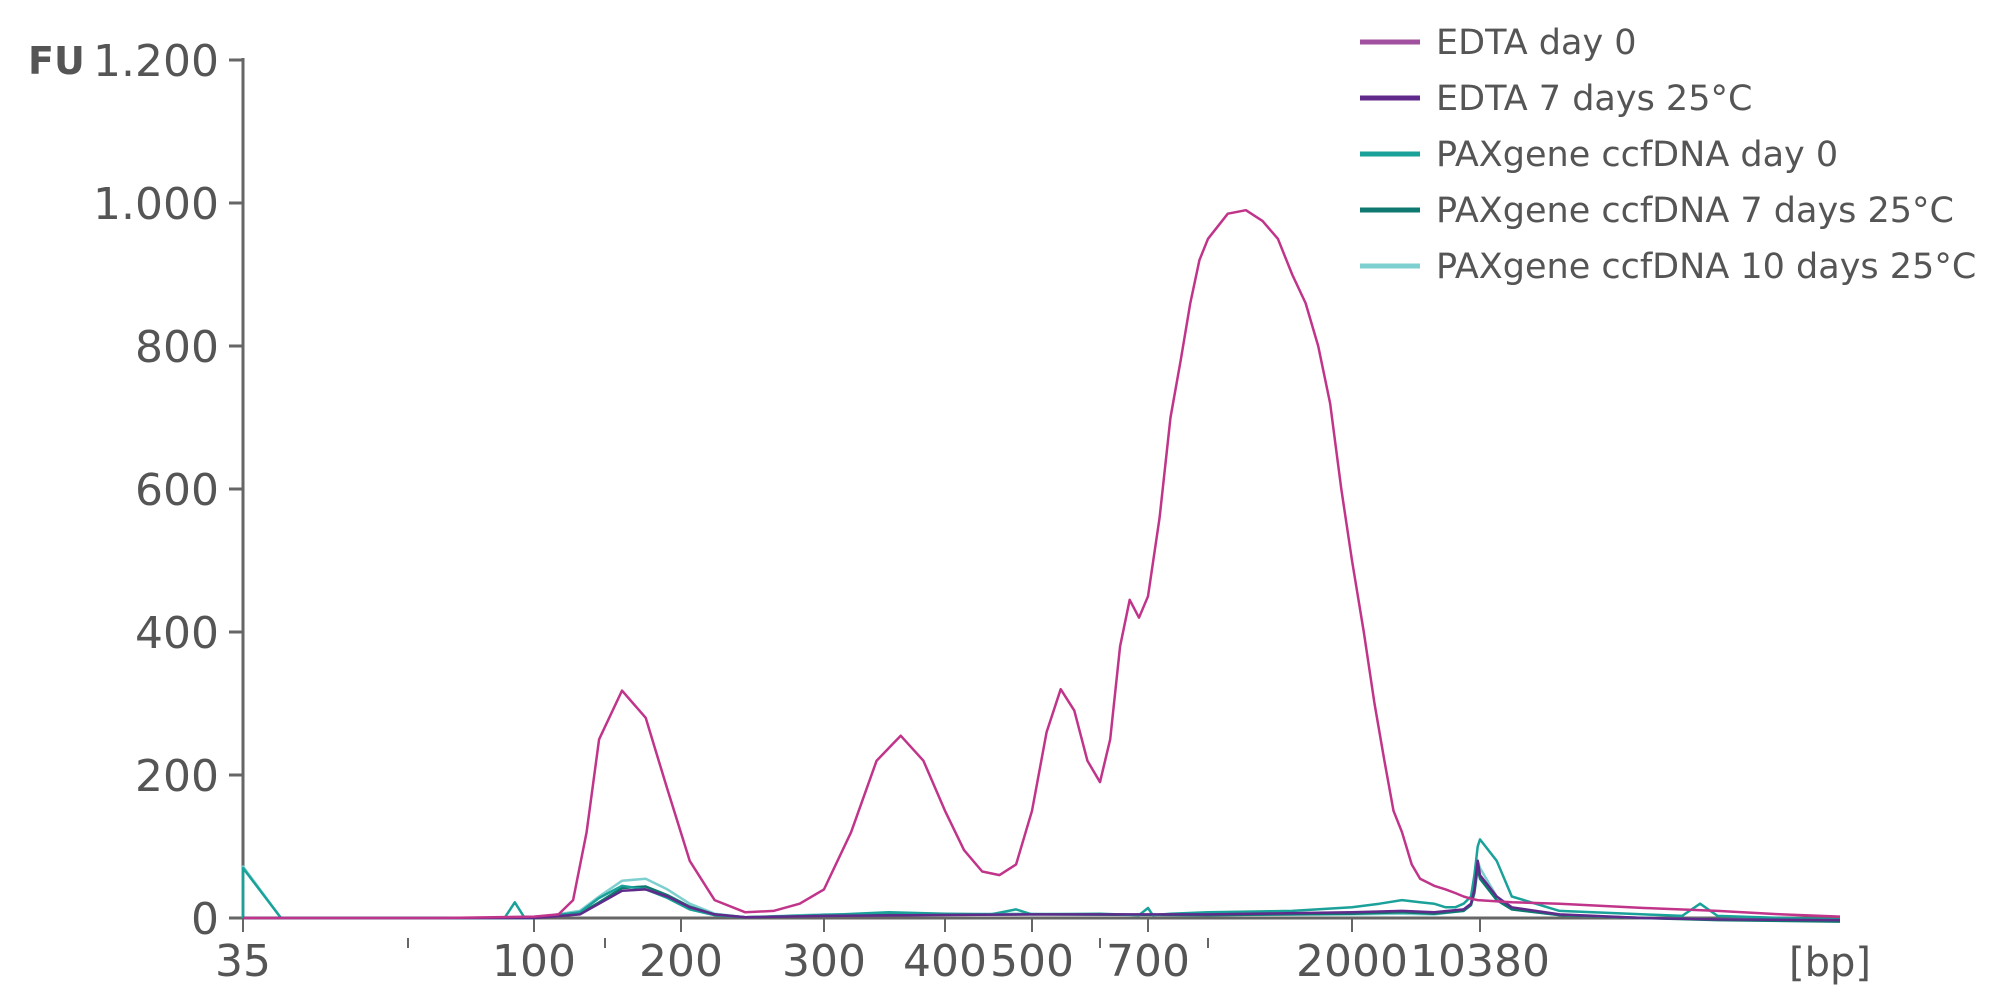  Describe the element at coordinates (1480, 961) in the screenshot. I see `x-tick-label: 10380` at that location.